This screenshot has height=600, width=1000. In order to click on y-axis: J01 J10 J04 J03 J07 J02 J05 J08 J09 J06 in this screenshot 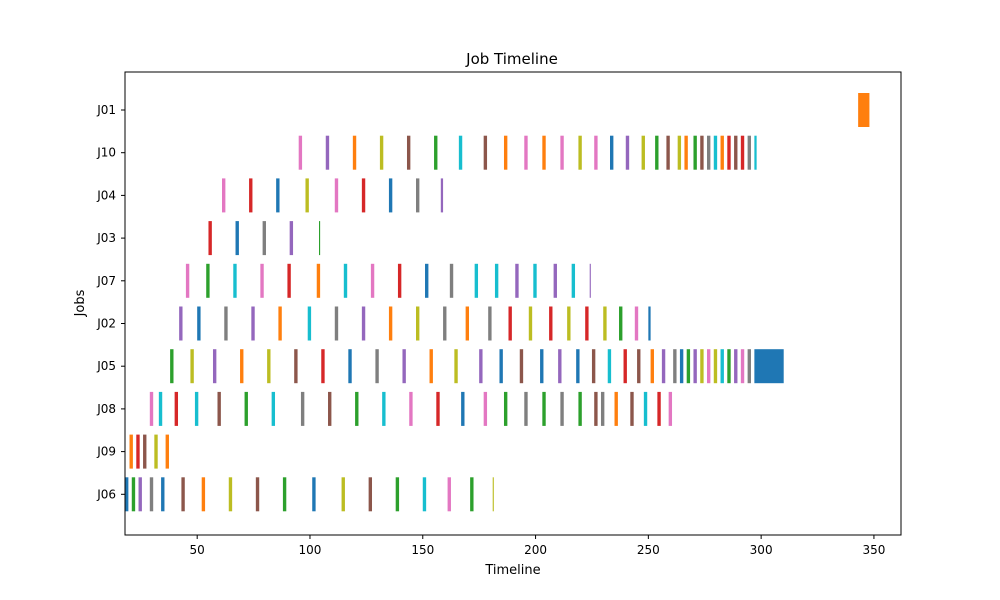, I will do `click(110, 302)`.